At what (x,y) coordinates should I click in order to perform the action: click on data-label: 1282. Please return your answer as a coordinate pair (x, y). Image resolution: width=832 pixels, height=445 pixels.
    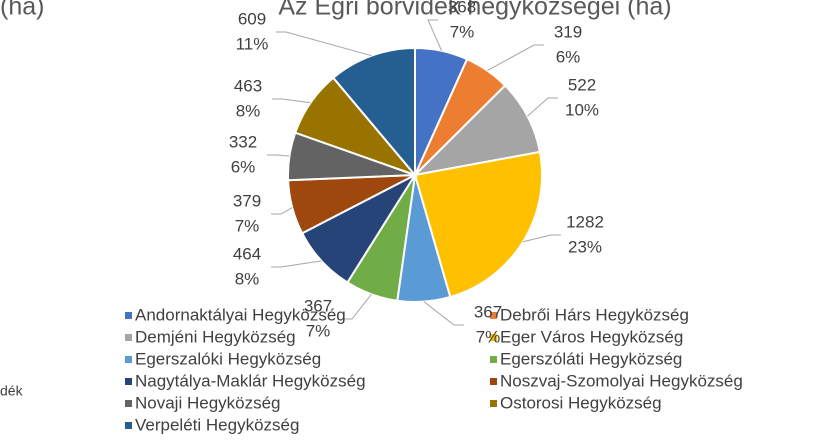
    Looking at the image, I should click on (585, 221).